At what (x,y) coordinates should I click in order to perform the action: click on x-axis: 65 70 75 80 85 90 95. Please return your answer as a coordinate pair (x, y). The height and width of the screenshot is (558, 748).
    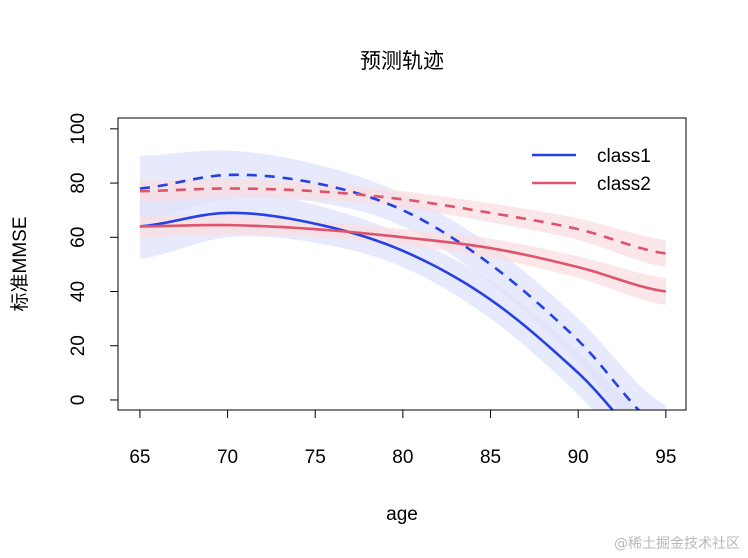
    Looking at the image, I should click on (402, 438).